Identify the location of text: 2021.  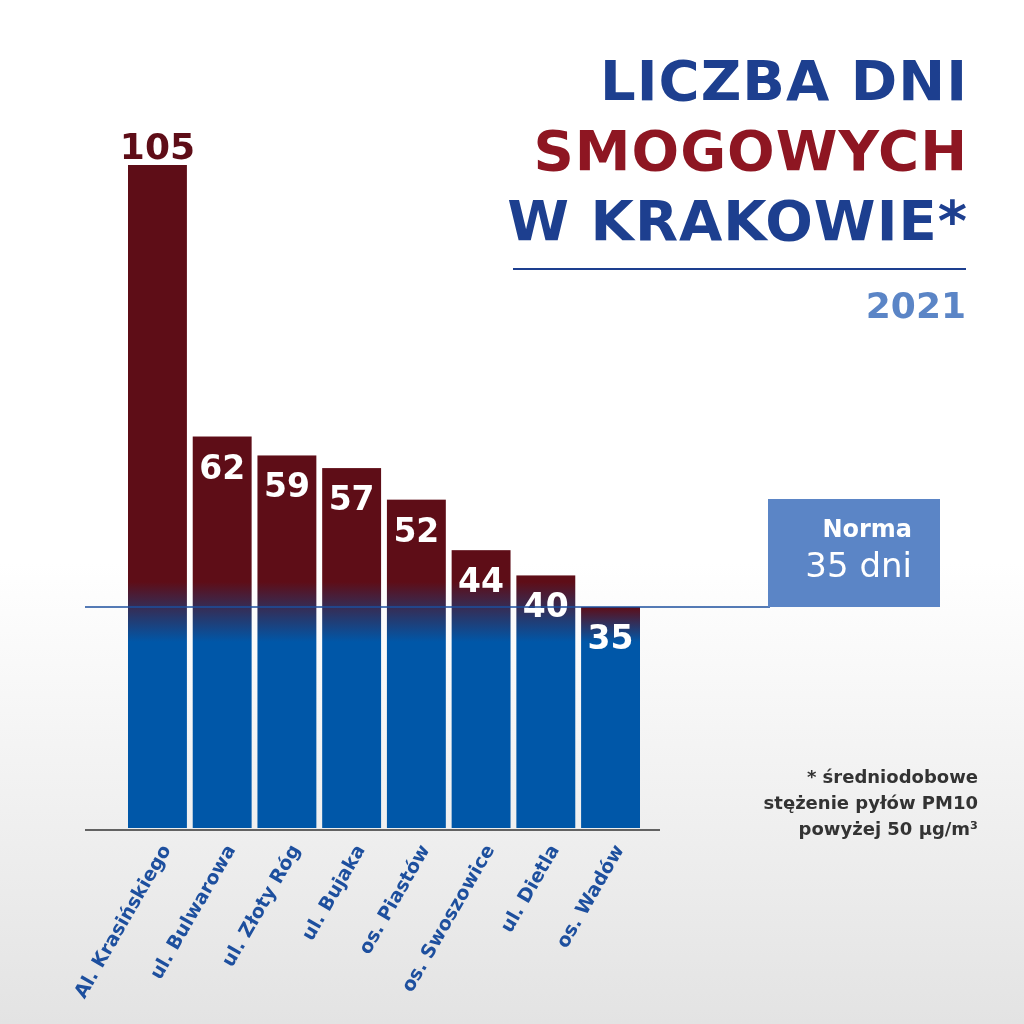
(915, 305).